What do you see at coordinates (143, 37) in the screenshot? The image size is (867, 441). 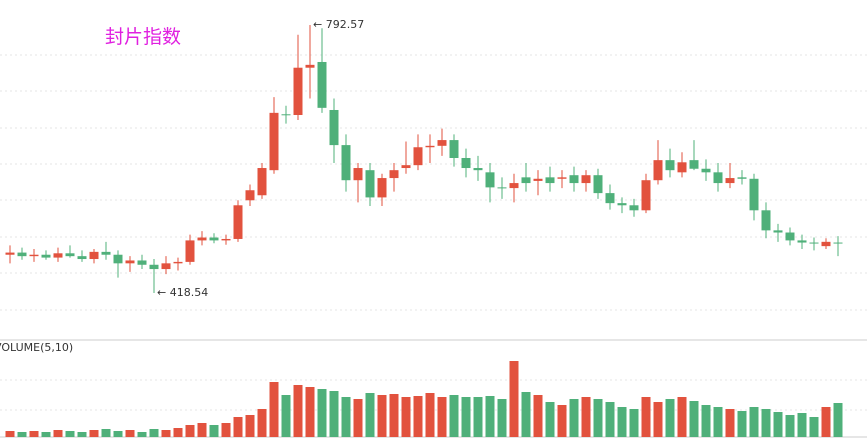 I see `chart-title: 封片指数` at bounding box center [143, 37].